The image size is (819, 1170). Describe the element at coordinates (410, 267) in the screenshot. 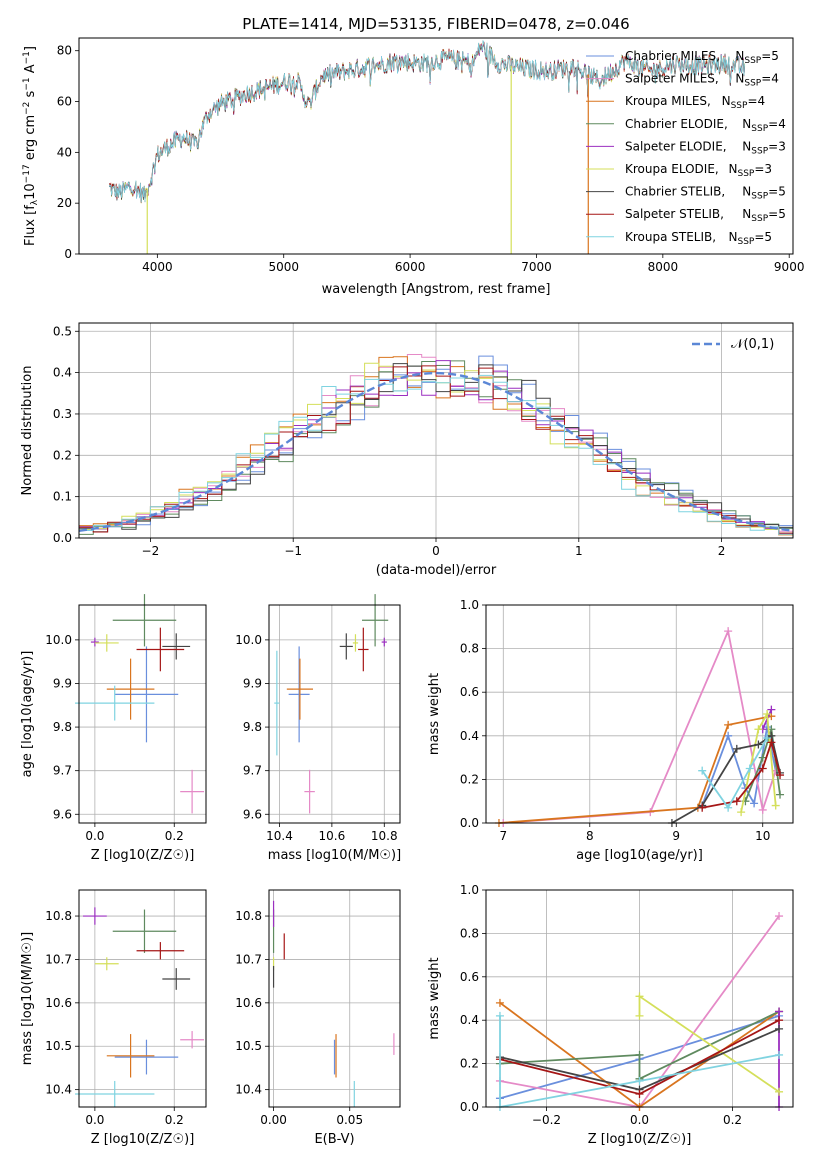

I see `x-tick-label: 6000` at that location.